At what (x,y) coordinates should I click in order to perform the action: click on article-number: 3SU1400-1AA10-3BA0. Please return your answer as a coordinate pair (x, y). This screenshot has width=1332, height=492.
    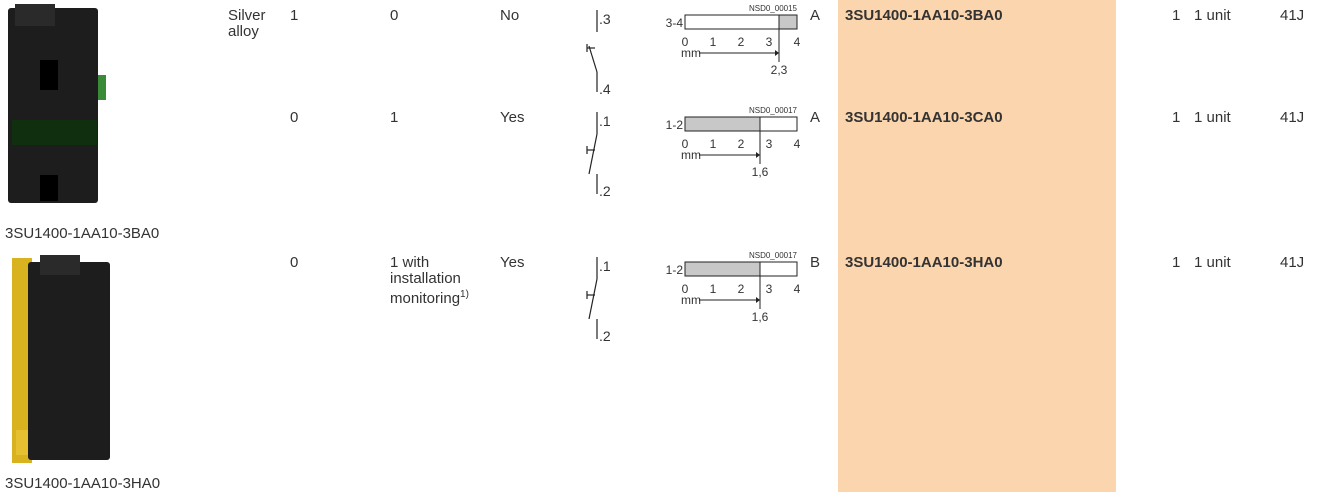
    Looking at the image, I should click on (924, 15).